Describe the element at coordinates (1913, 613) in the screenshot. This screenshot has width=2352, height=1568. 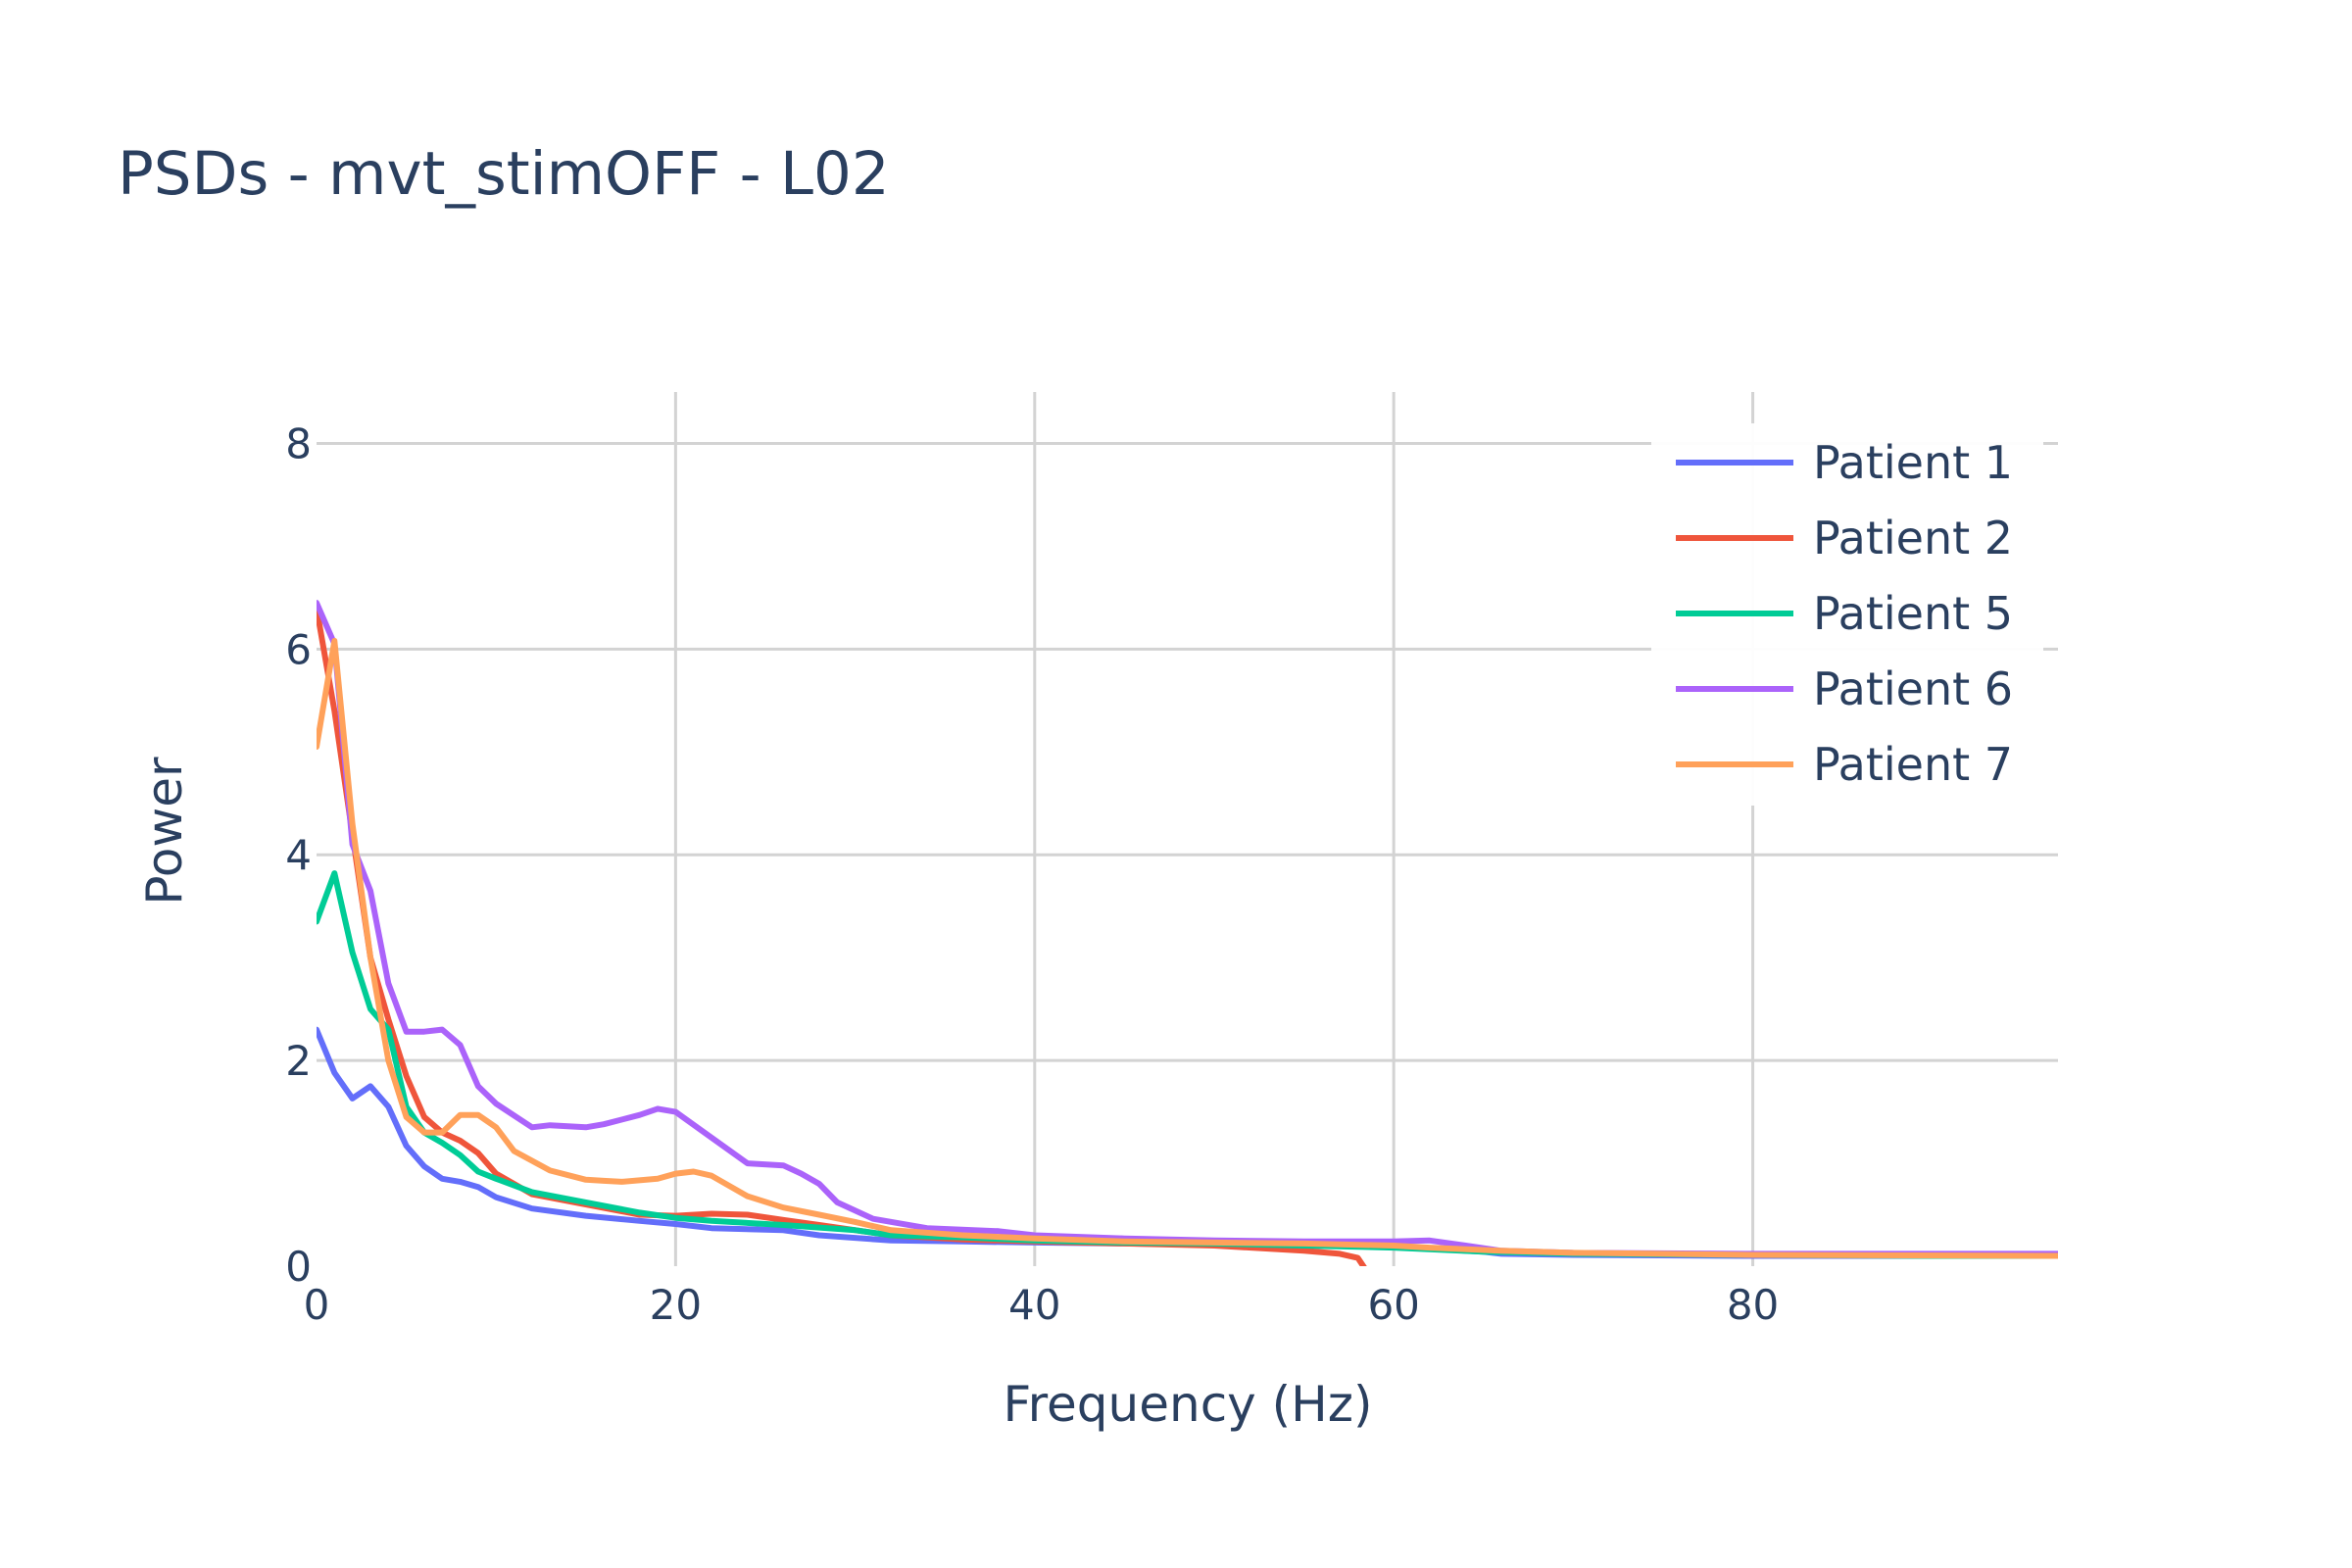
I see `legend-label-patient-5: Patient 5` at that location.